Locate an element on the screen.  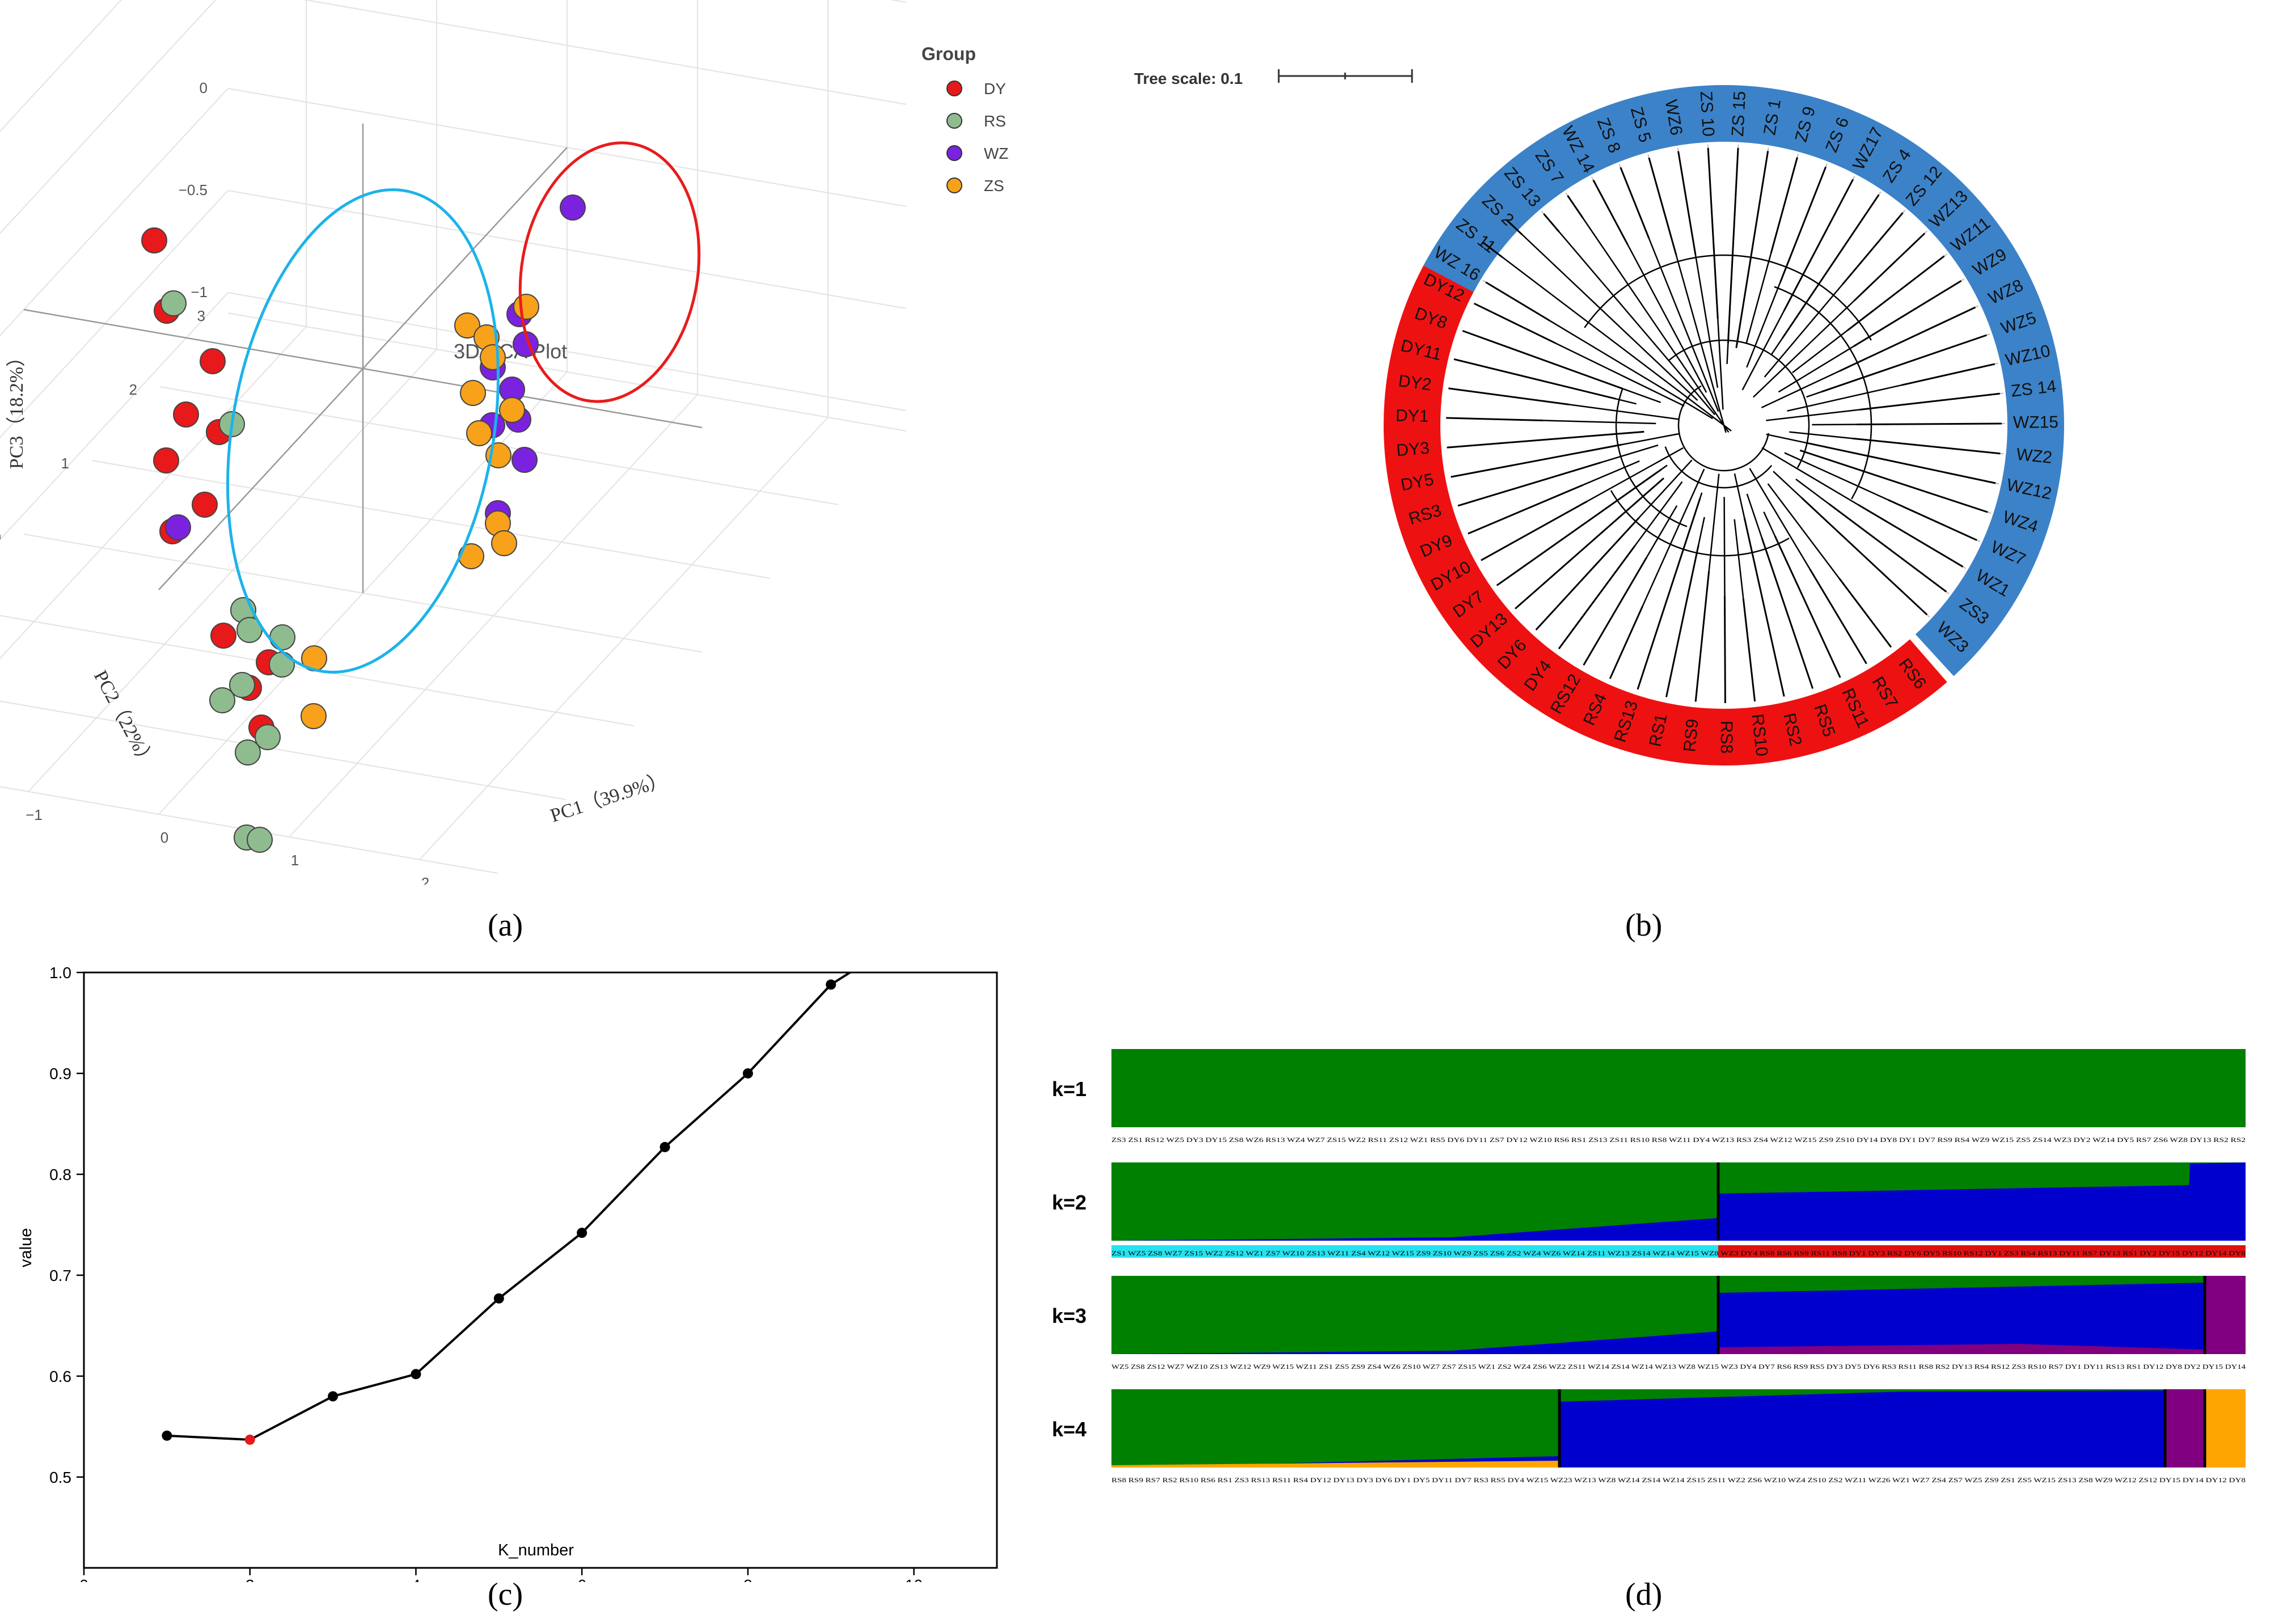
x-tick: 1 is located at coordinates (295, 861).